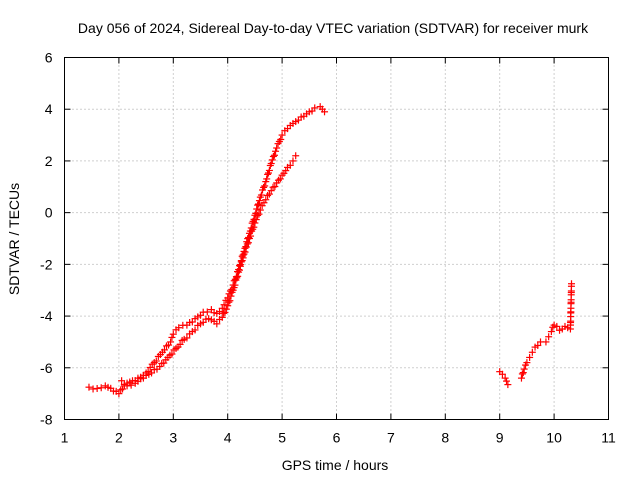 The image size is (640, 480). I want to click on x-tick-label: 4, so click(228, 438).